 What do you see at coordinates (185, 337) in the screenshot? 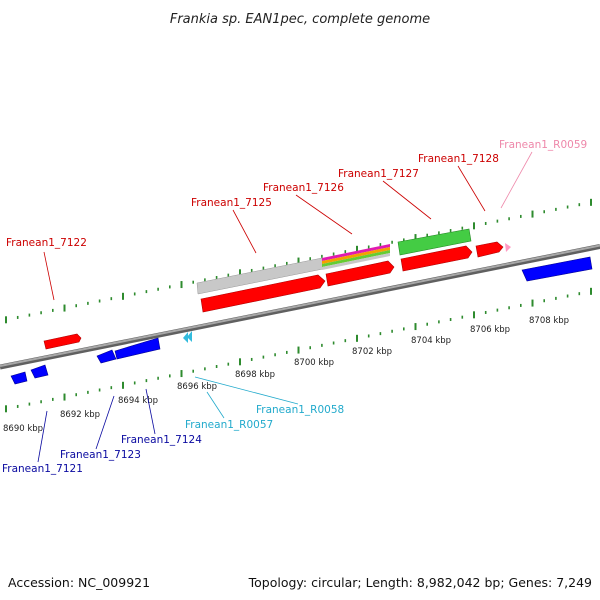
I see `rna-franean1-r0057` at bounding box center [185, 337].